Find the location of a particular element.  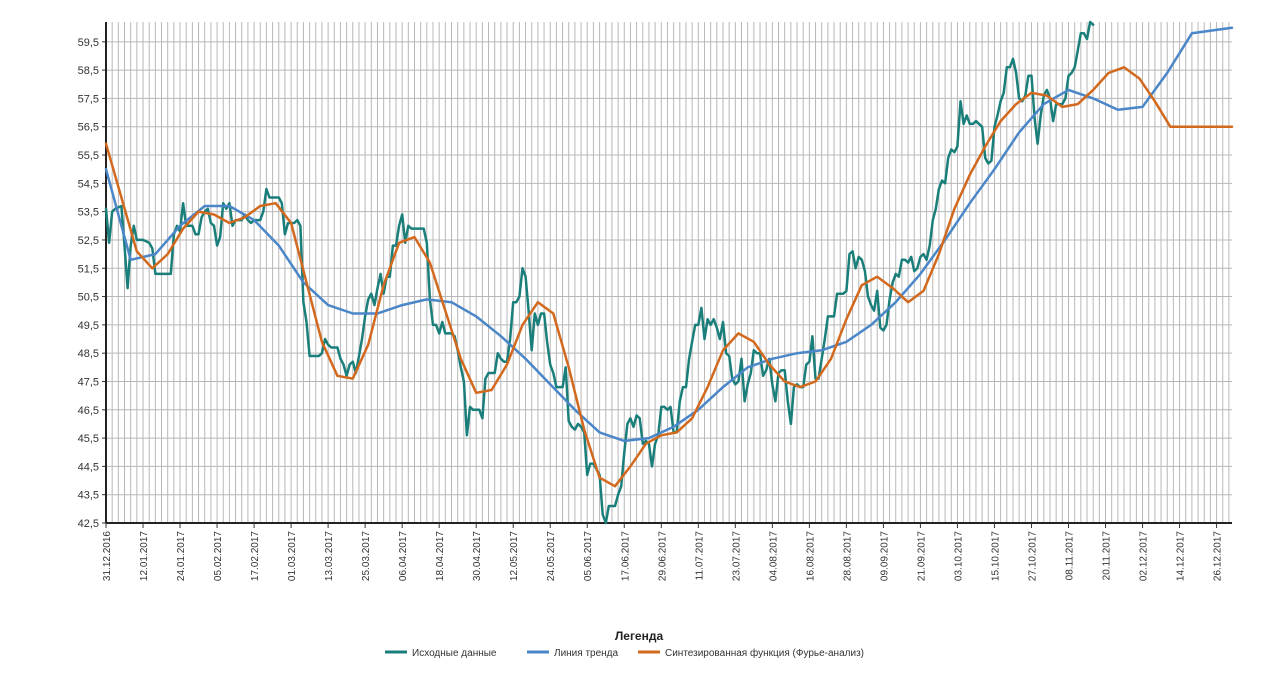

legend-title: Легенда is located at coordinates (639, 636).